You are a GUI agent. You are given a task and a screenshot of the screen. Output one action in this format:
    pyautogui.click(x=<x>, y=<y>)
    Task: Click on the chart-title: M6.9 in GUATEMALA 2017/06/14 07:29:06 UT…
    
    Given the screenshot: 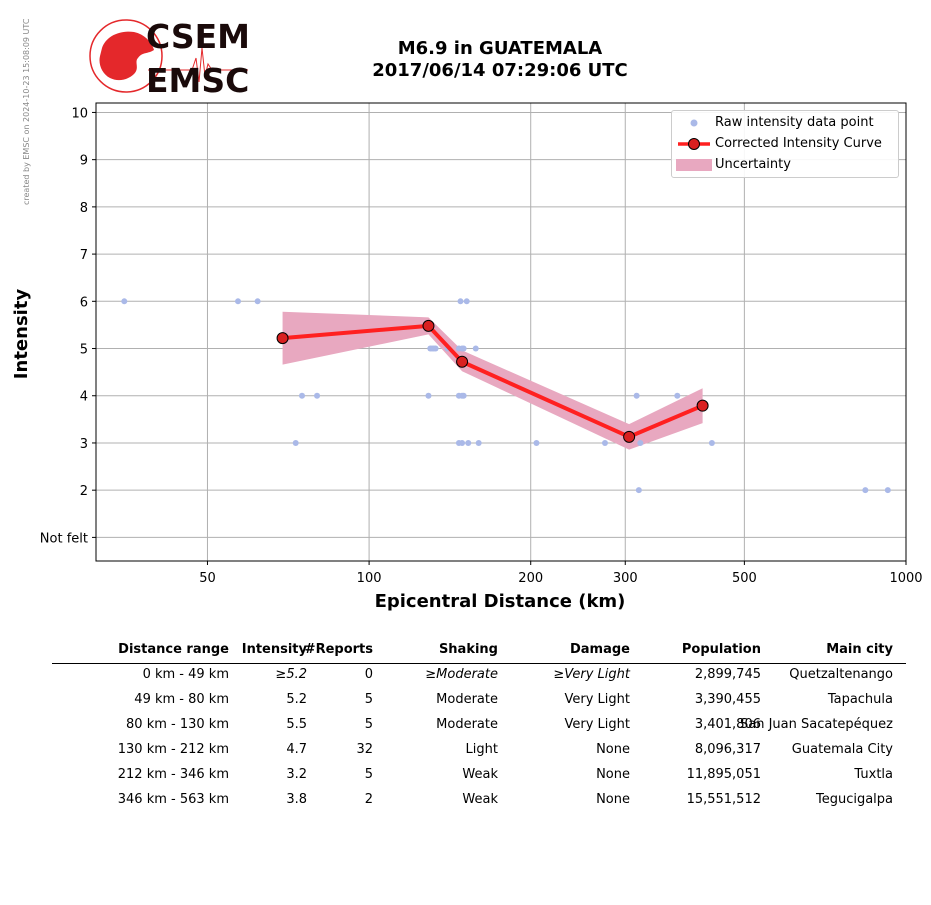 What is the action you would take?
    pyautogui.click(x=500, y=60)
    